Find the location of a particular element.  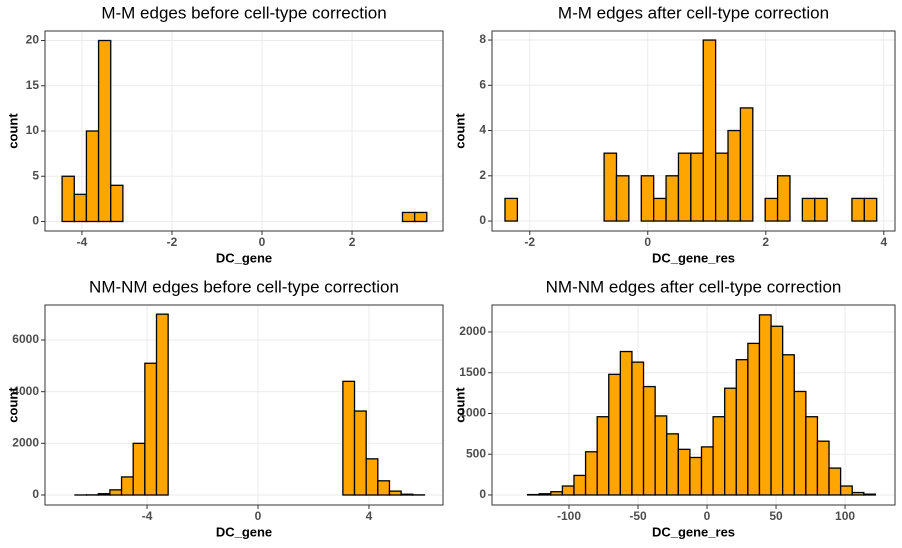

y-tick-label: 6 is located at coordinates (482, 84).